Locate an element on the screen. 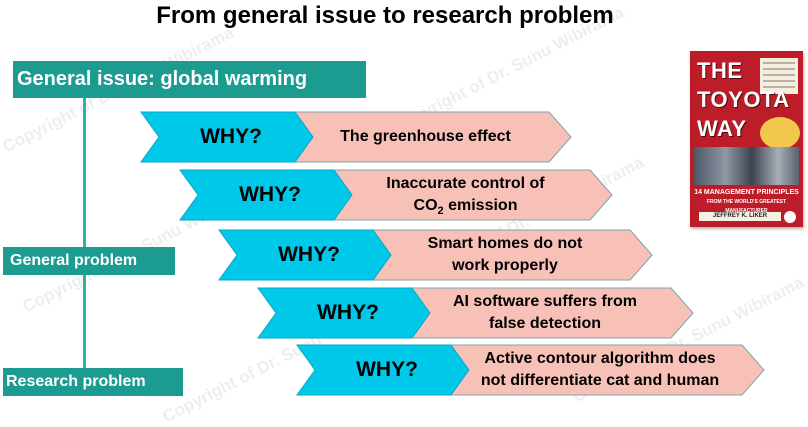  research-problem-label: Research problem is located at coordinates (93, 382).